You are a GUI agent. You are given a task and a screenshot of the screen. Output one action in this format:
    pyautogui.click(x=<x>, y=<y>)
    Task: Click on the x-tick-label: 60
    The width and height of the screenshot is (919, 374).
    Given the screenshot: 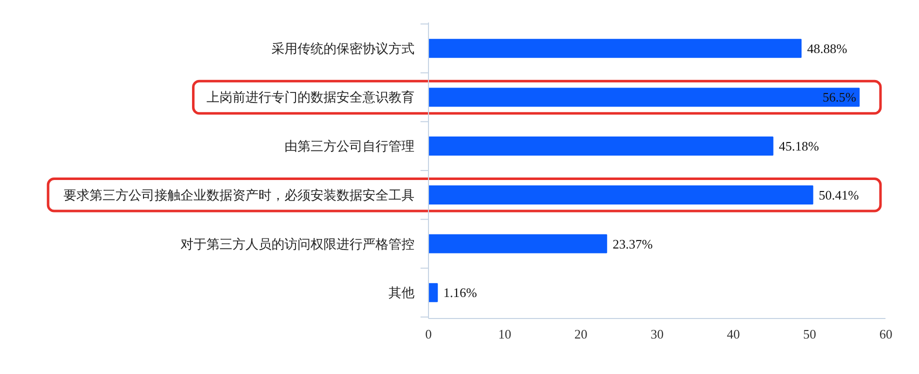 What is the action you would take?
    pyautogui.click(x=885, y=334)
    